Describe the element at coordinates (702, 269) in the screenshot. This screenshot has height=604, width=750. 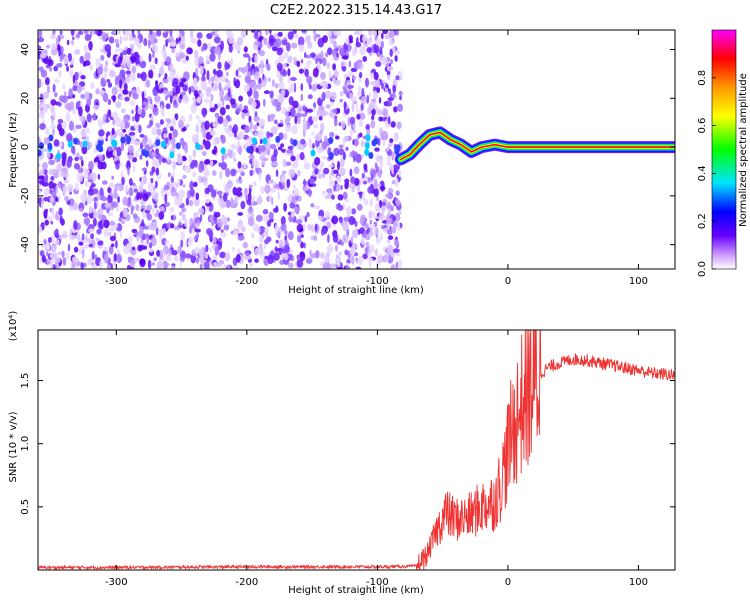
I see `colorbar-tick-label: 0.0` at that location.